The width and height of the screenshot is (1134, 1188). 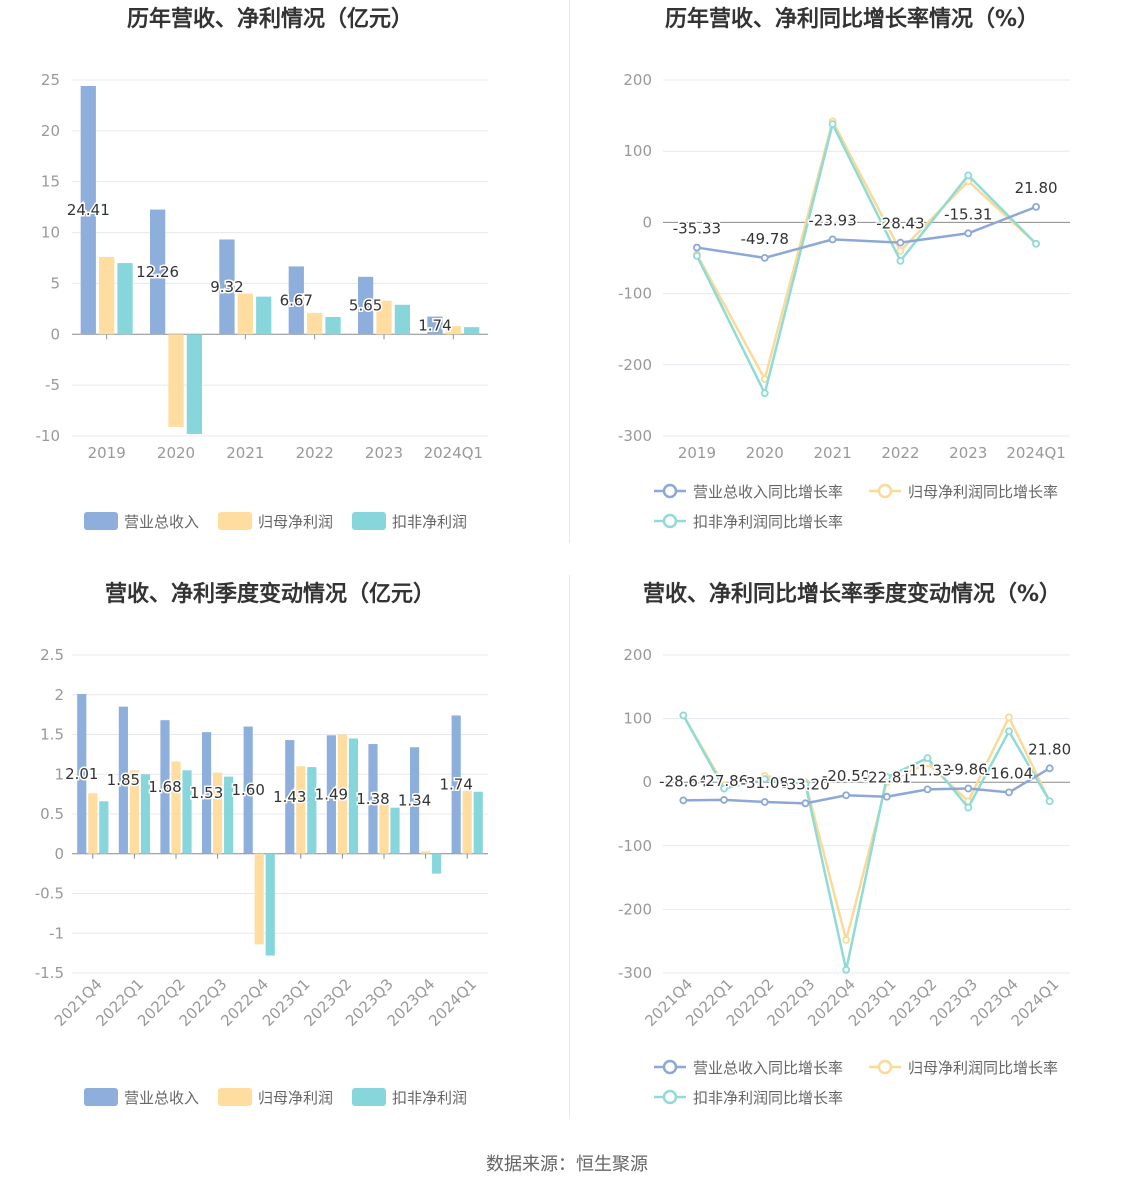 What do you see at coordinates (832, 453) in the screenshot?
I see `x-category-label: 2021` at bounding box center [832, 453].